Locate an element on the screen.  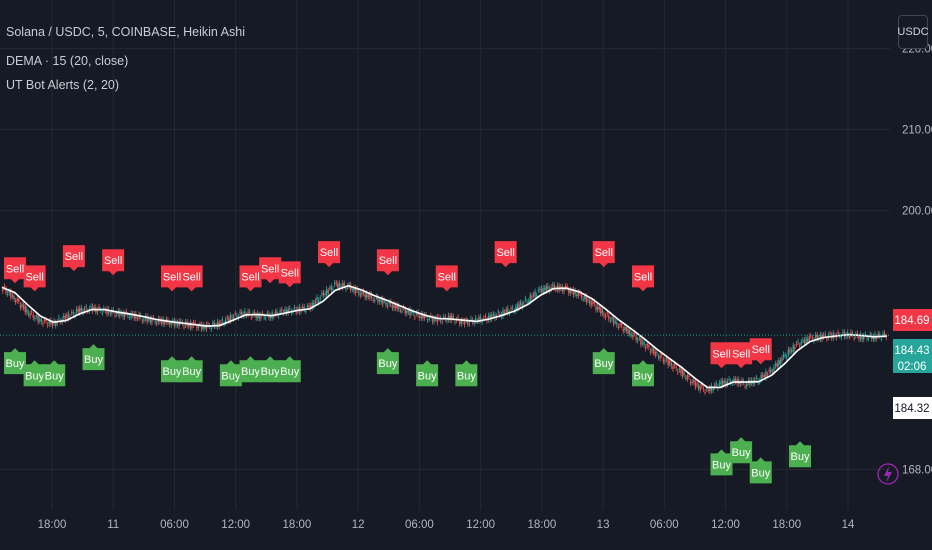
x-tick-label: 06:00 is located at coordinates (174, 525).